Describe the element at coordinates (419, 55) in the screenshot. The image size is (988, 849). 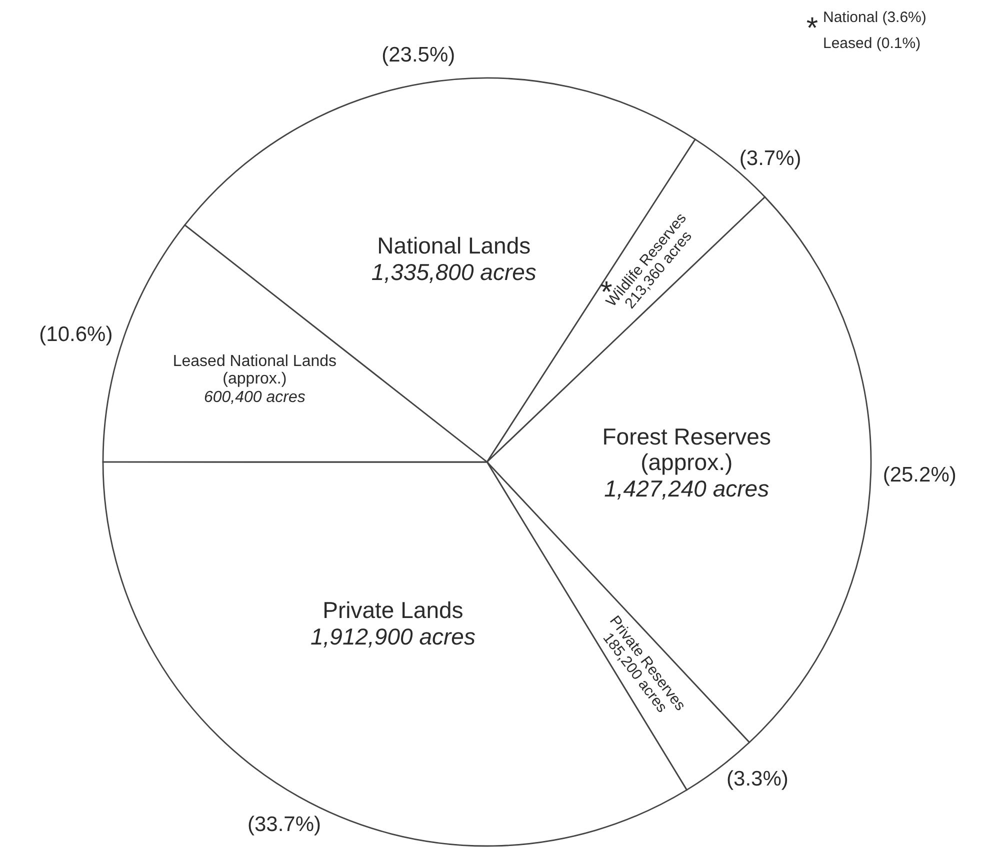
I see `text: (23.5%)` at that location.